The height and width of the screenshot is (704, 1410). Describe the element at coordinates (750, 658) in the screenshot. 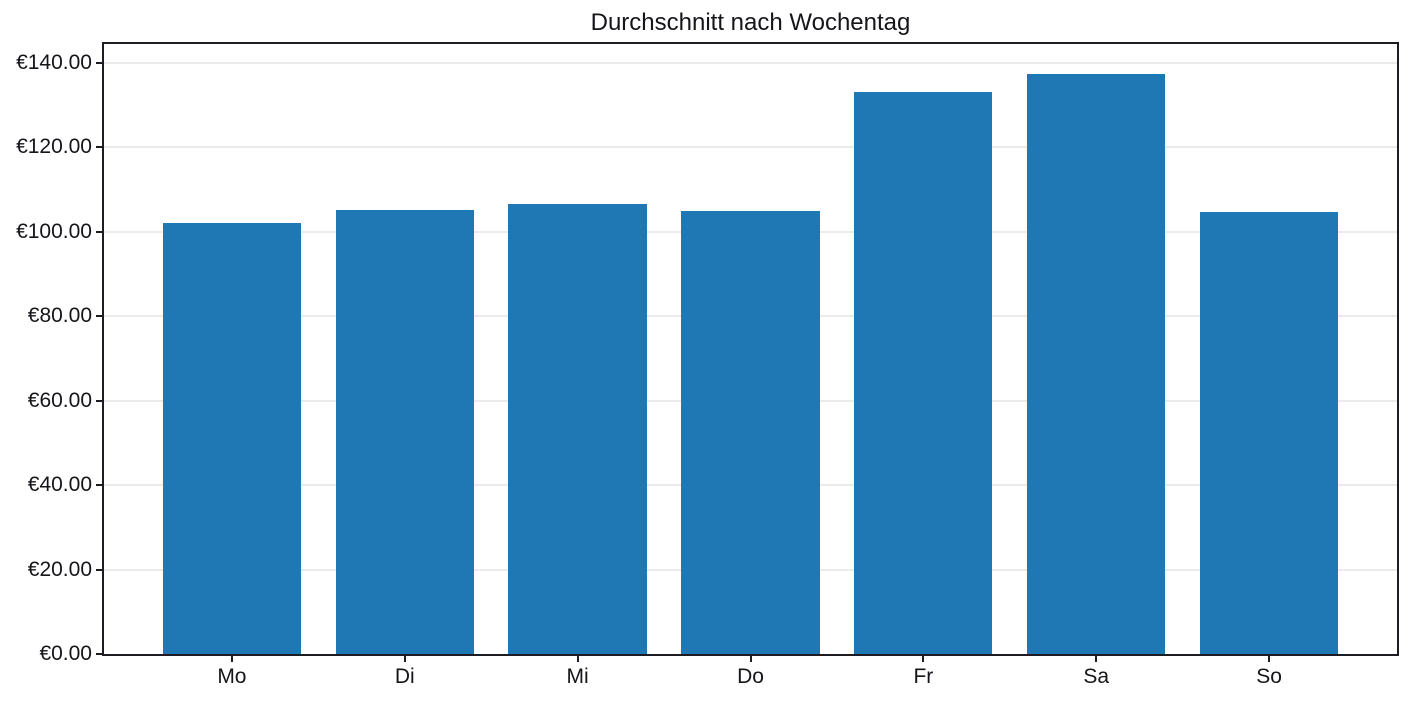

I see `x-tick-do` at that location.